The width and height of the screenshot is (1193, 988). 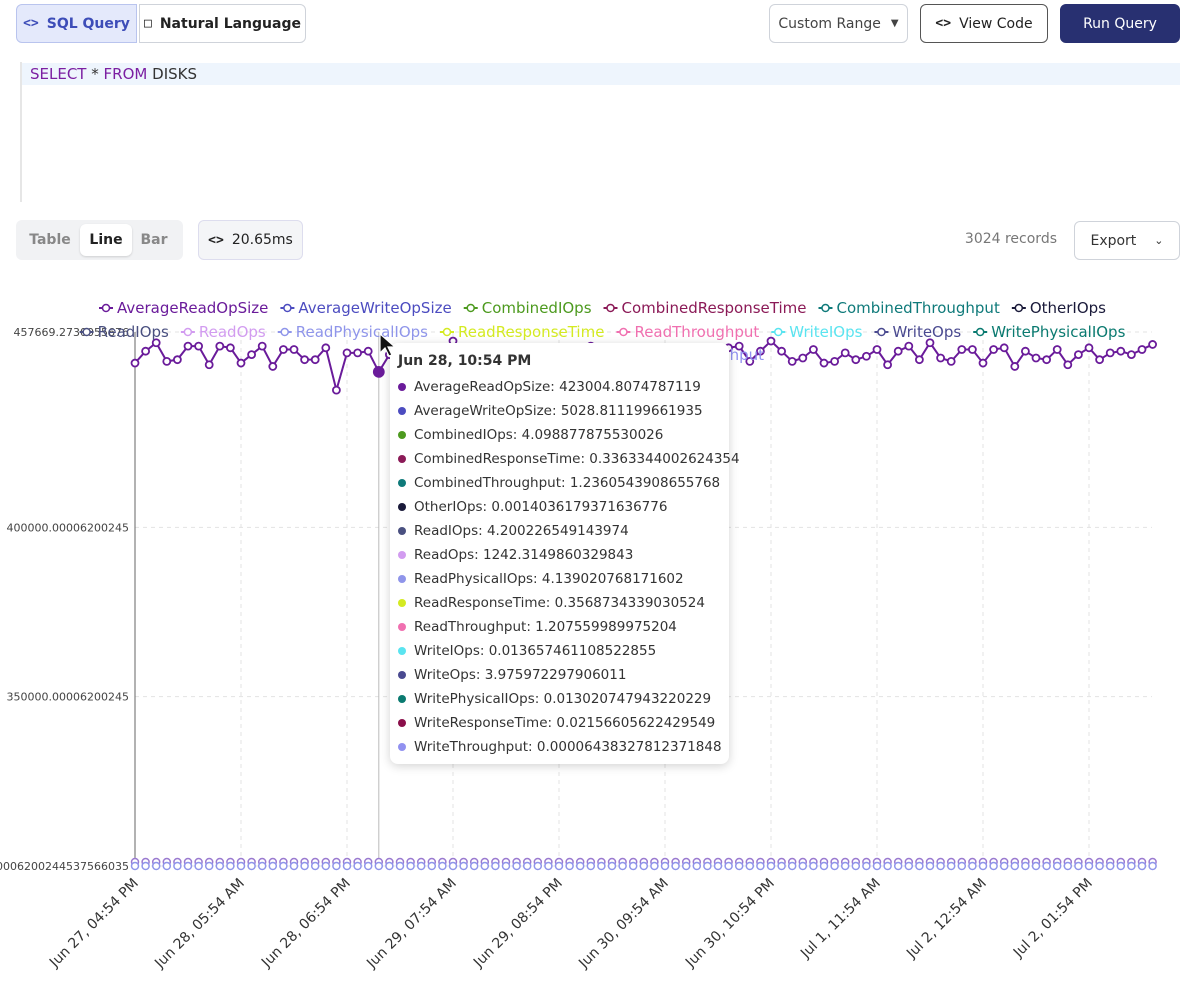 What do you see at coordinates (565, 723) in the screenshot?
I see `tooltip-text: WriteResponseTime: 0.02156605622429549` at bounding box center [565, 723].